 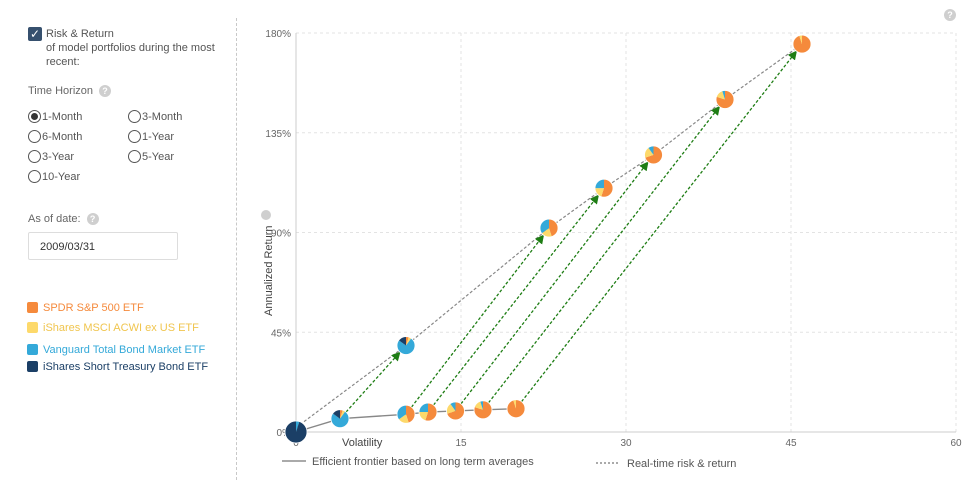 What do you see at coordinates (63, 219) in the screenshot?
I see `as-of-heading: As of date:?` at bounding box center [63, 219].